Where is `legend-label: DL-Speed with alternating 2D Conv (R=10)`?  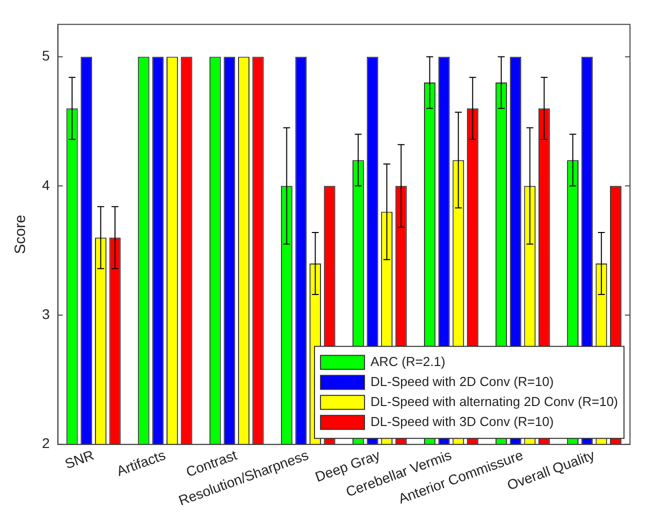
legend-label: DL-Speed with alternating 2D Conv (R=10) is located at coordinates (494, 401).